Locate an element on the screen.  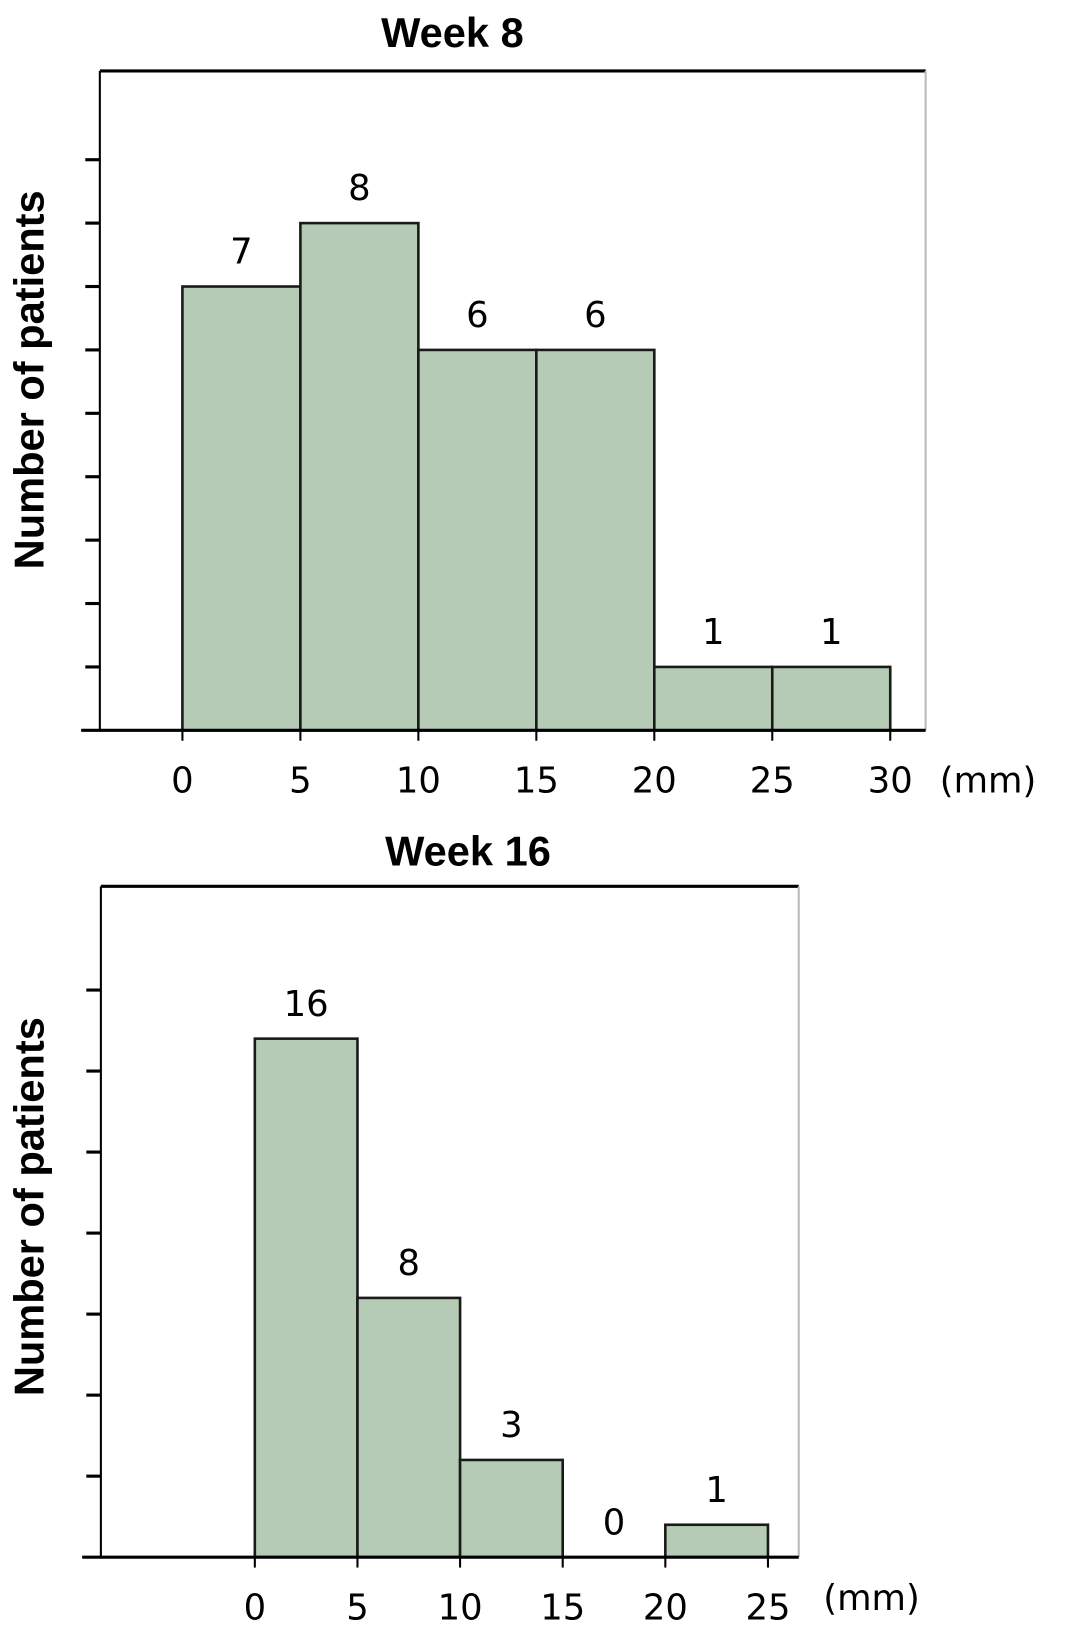
data-label: 7 is located at coordinates (241, 252).